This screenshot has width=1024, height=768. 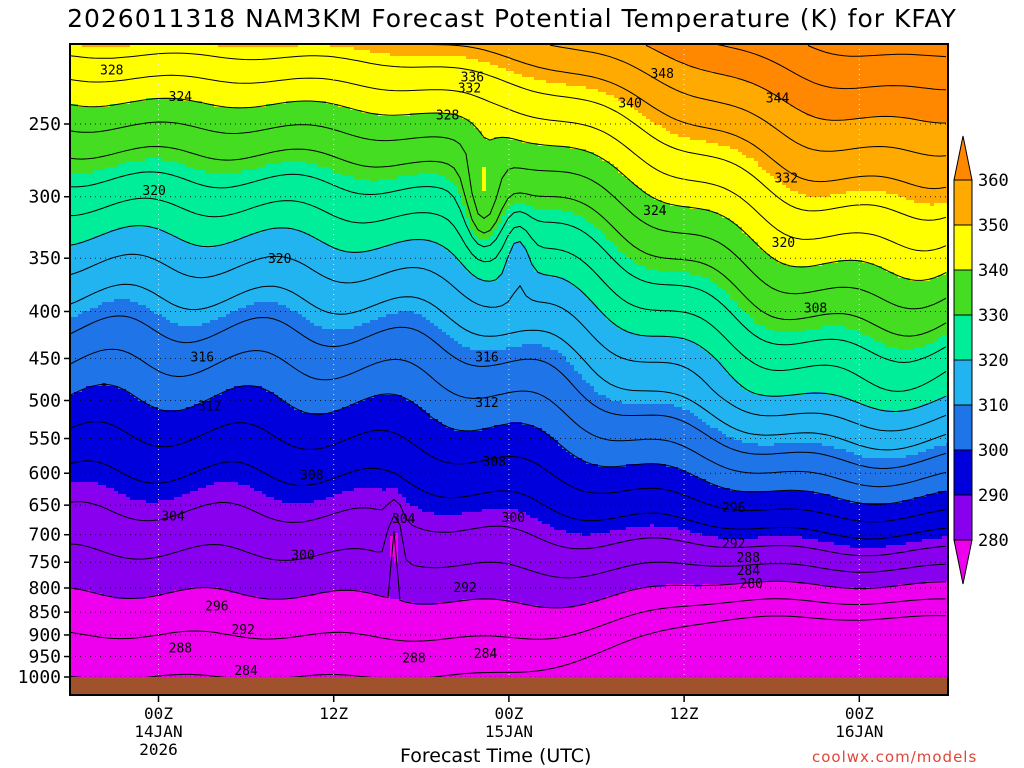 I want to click on ground-band, so click(x=509, y=686).